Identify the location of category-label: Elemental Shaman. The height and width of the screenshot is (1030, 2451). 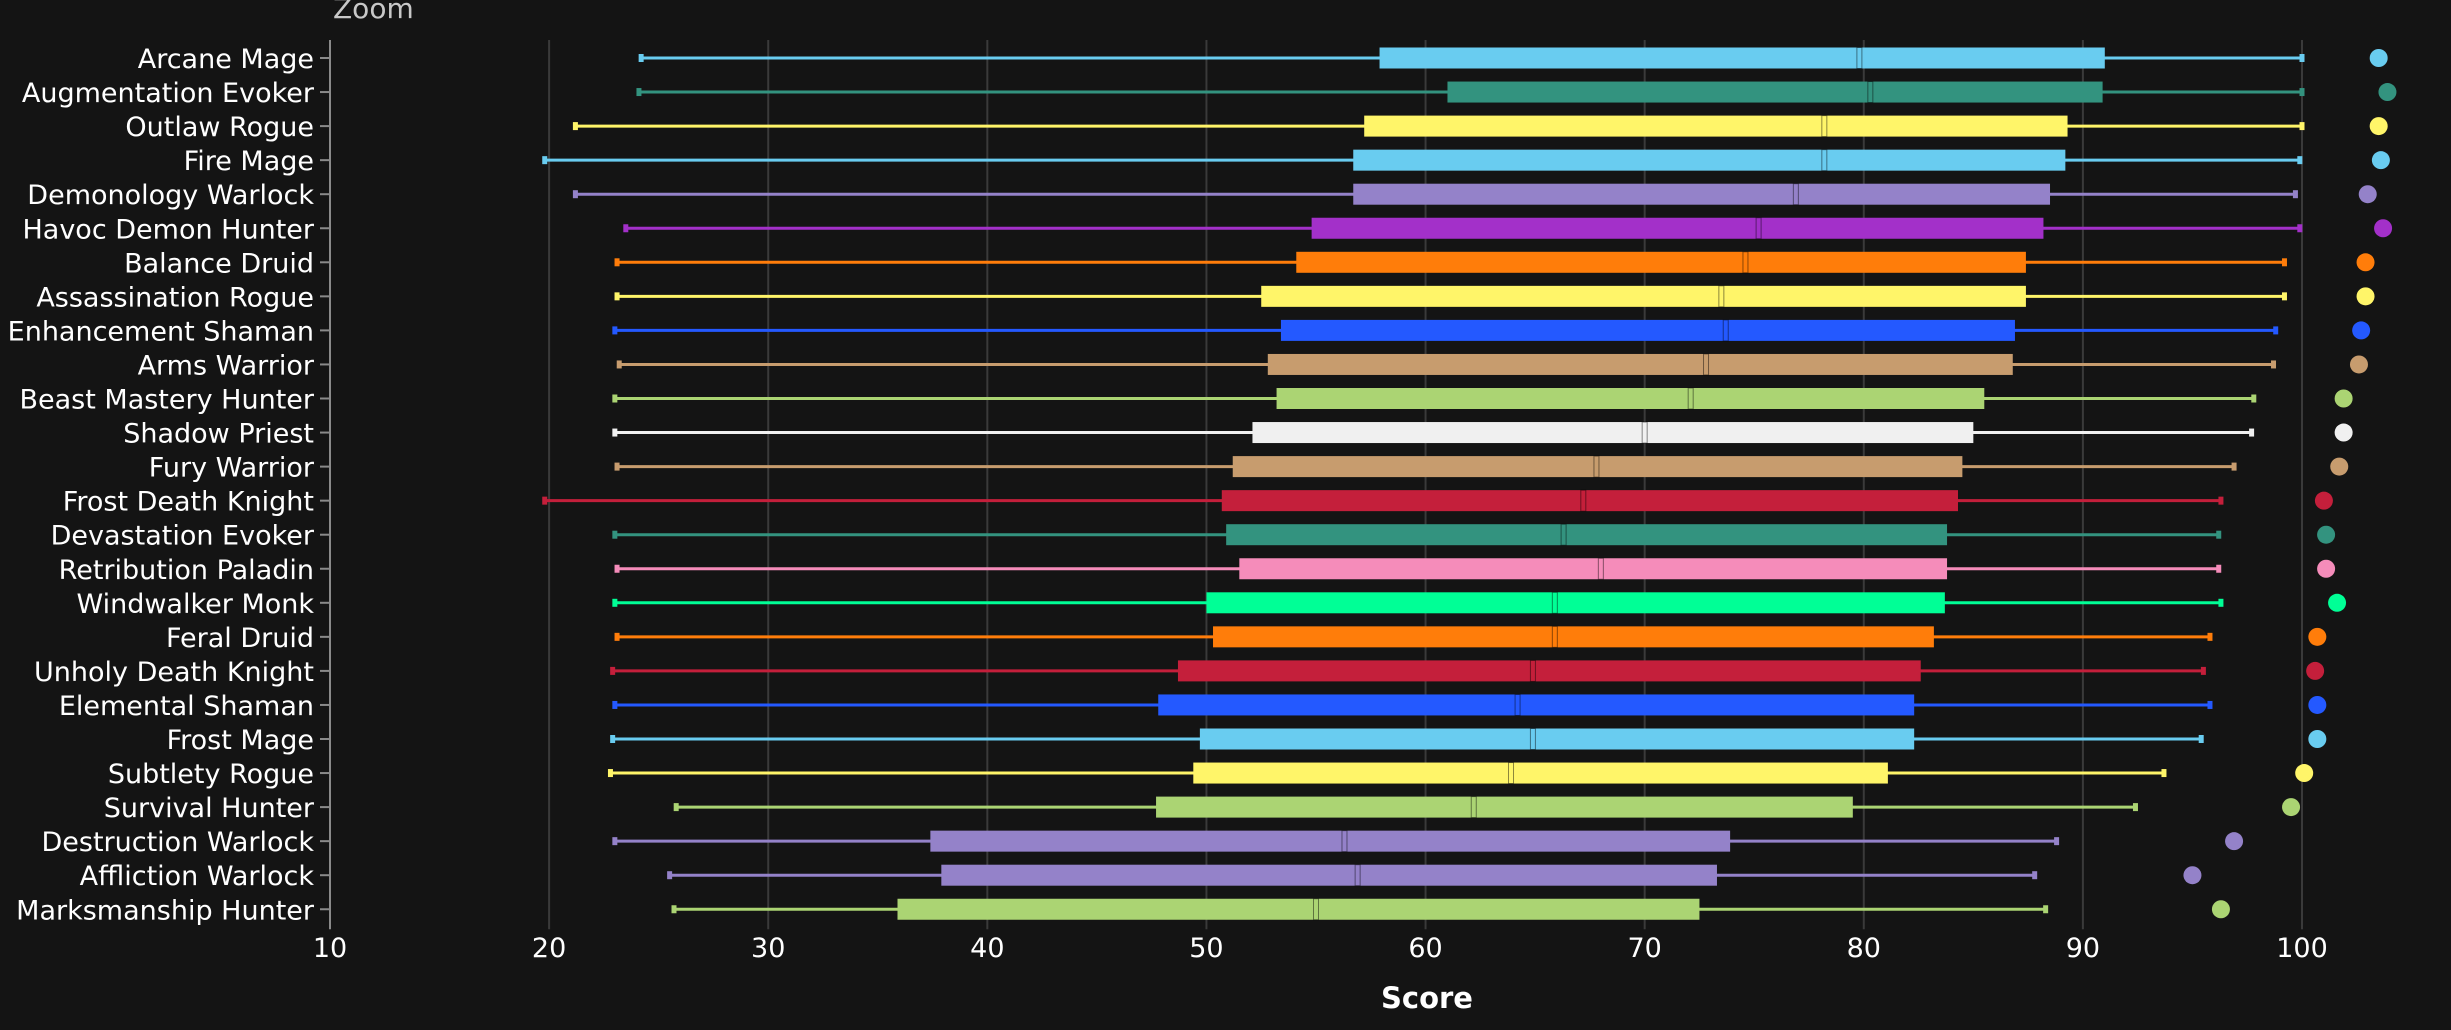
(186, 706).